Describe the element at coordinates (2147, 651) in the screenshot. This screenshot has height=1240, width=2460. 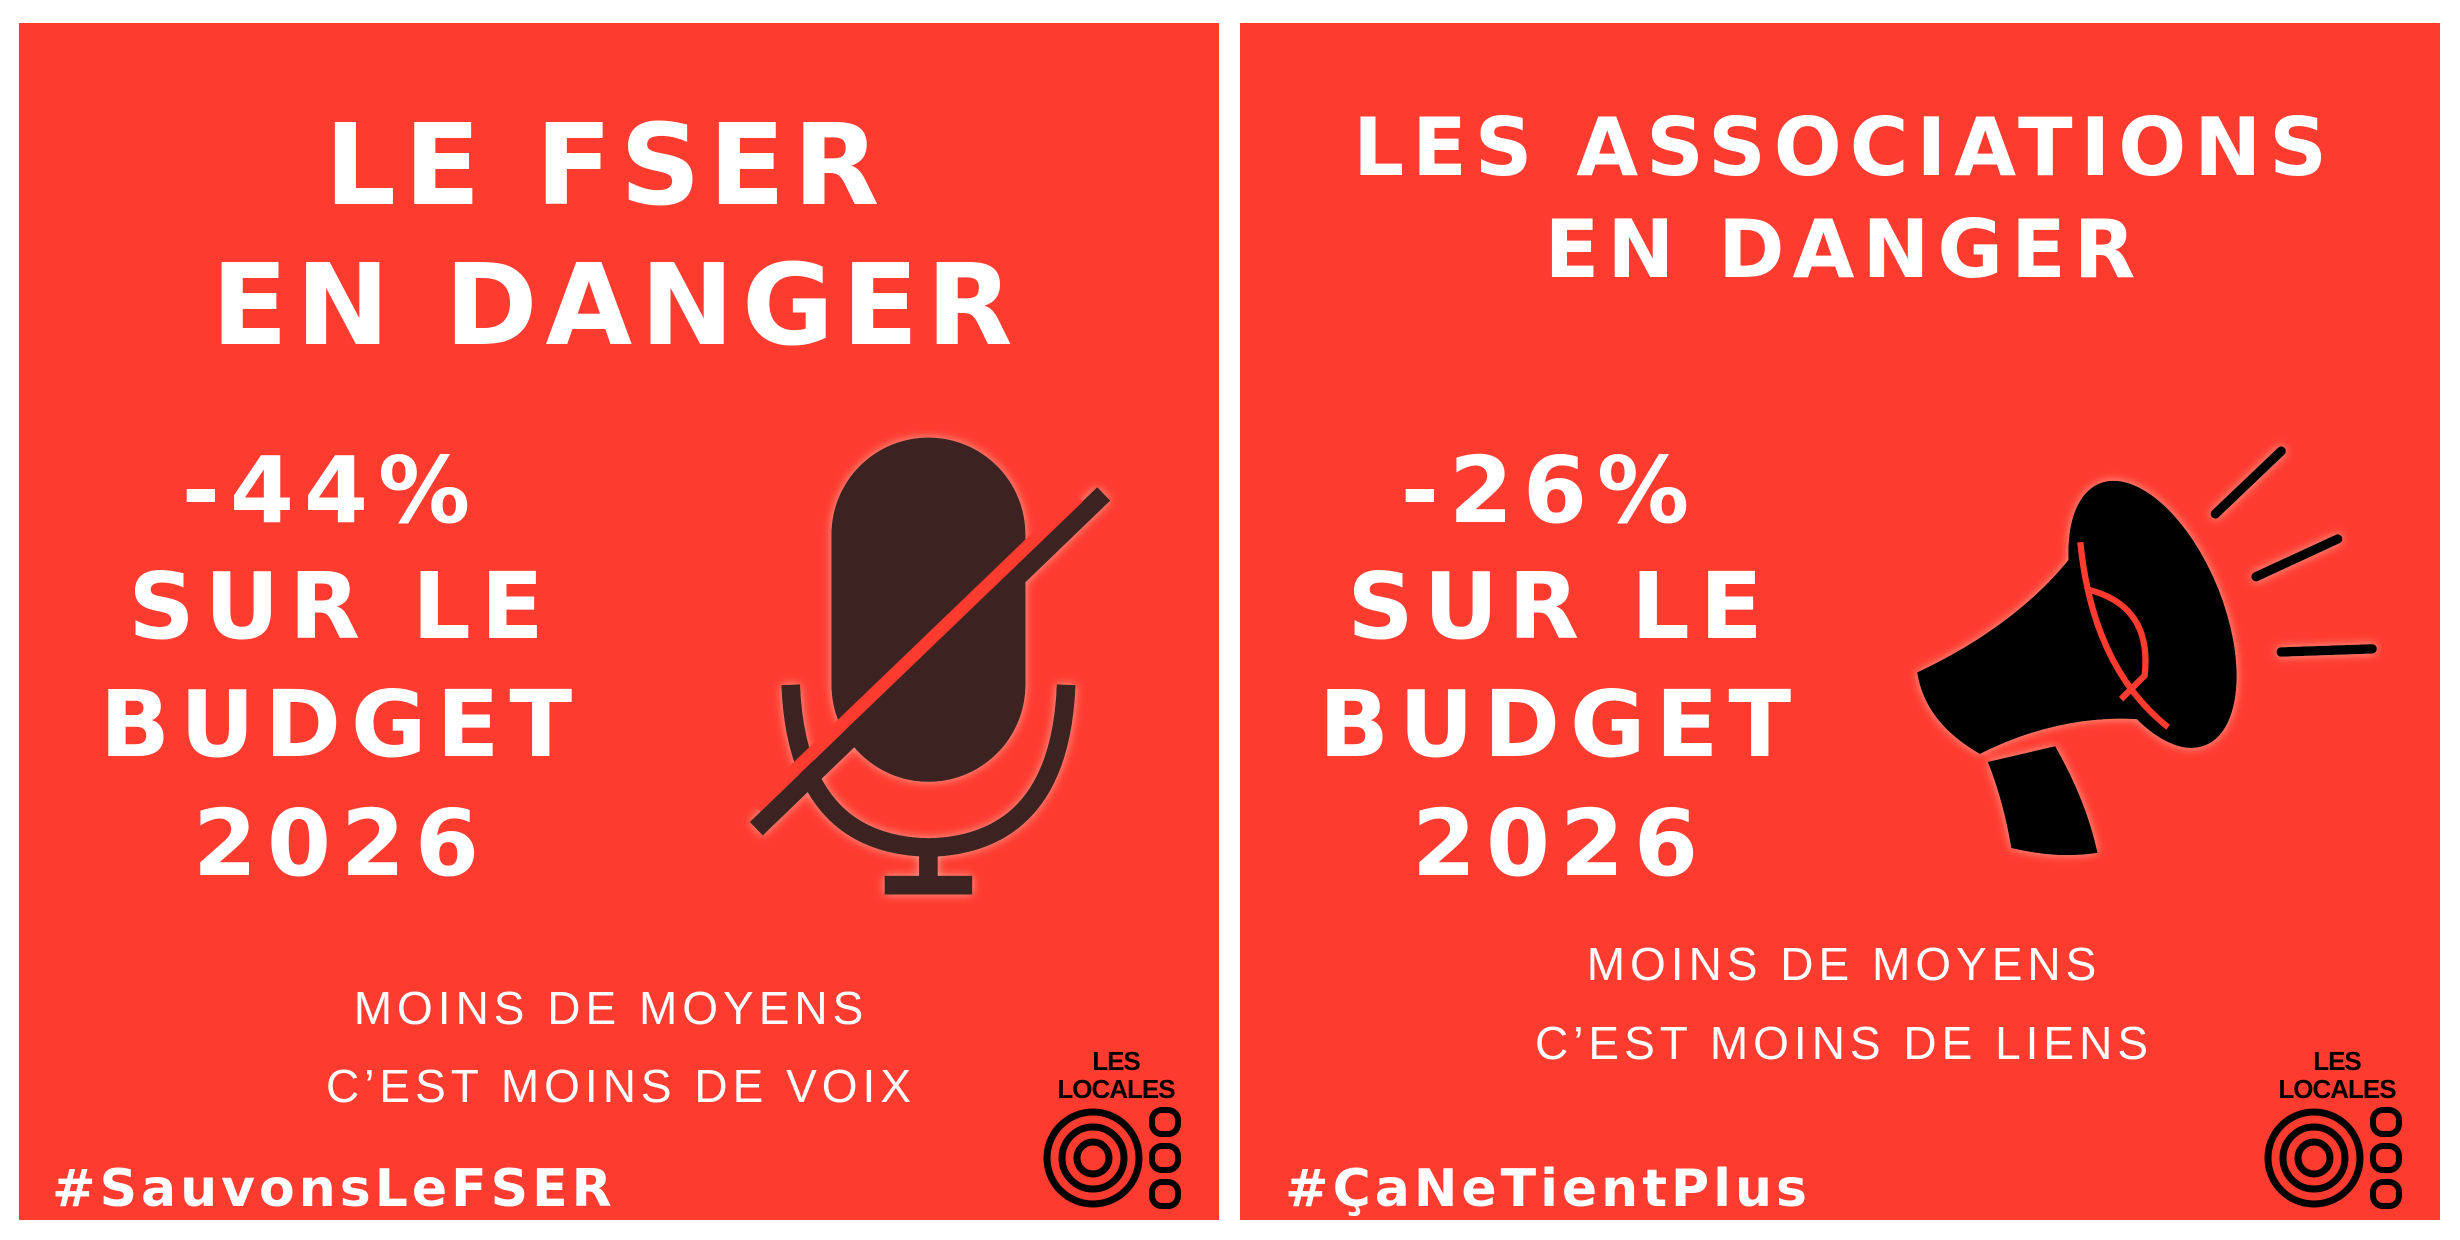
I see `megaphone-icon` at that location.